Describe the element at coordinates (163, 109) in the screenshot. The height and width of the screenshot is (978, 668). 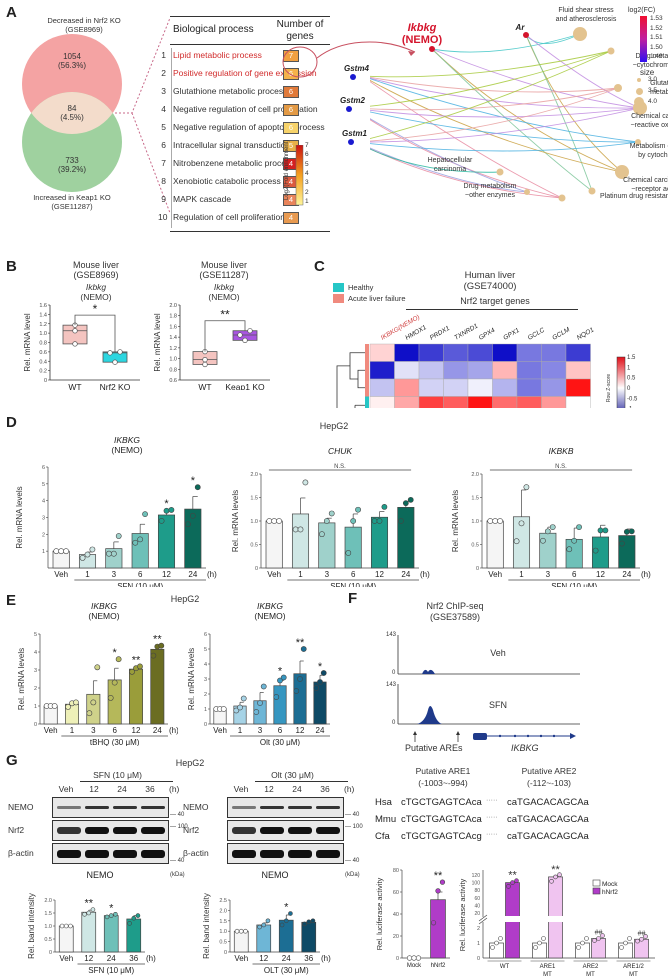
I see `go-row-number: 4` at that location.